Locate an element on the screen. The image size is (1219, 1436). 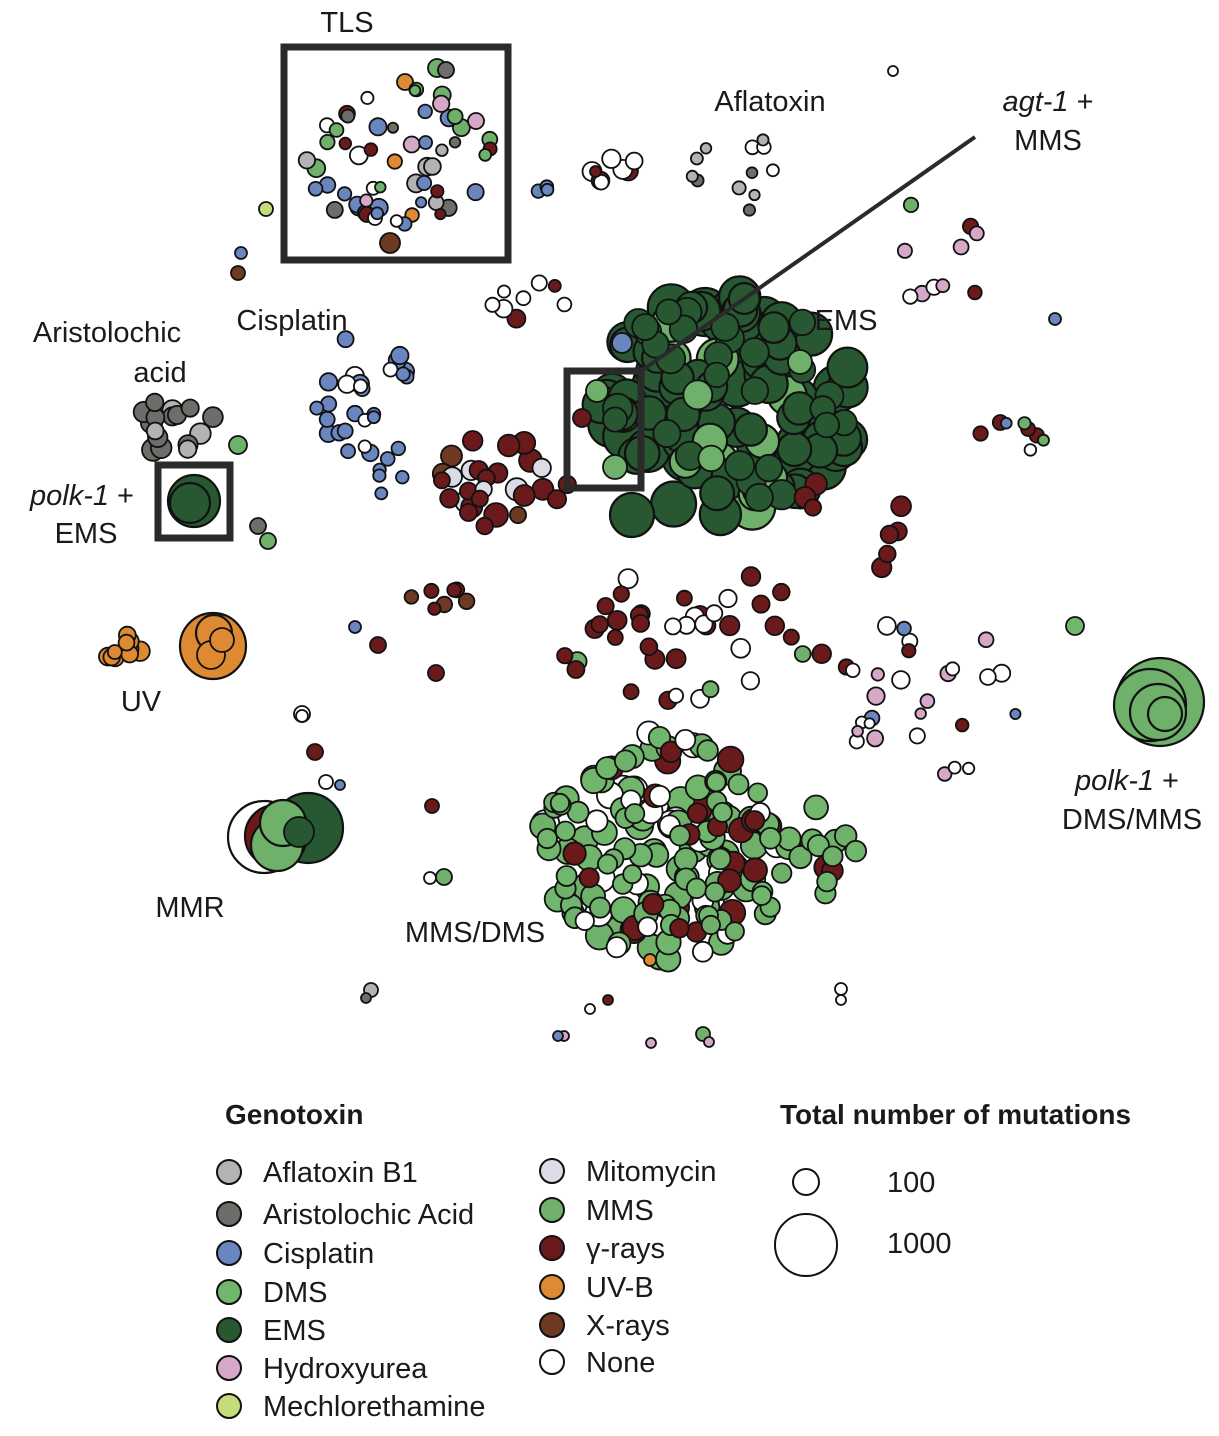
label-polk1-dms-plus: + is located at coordinates (1166, 781).